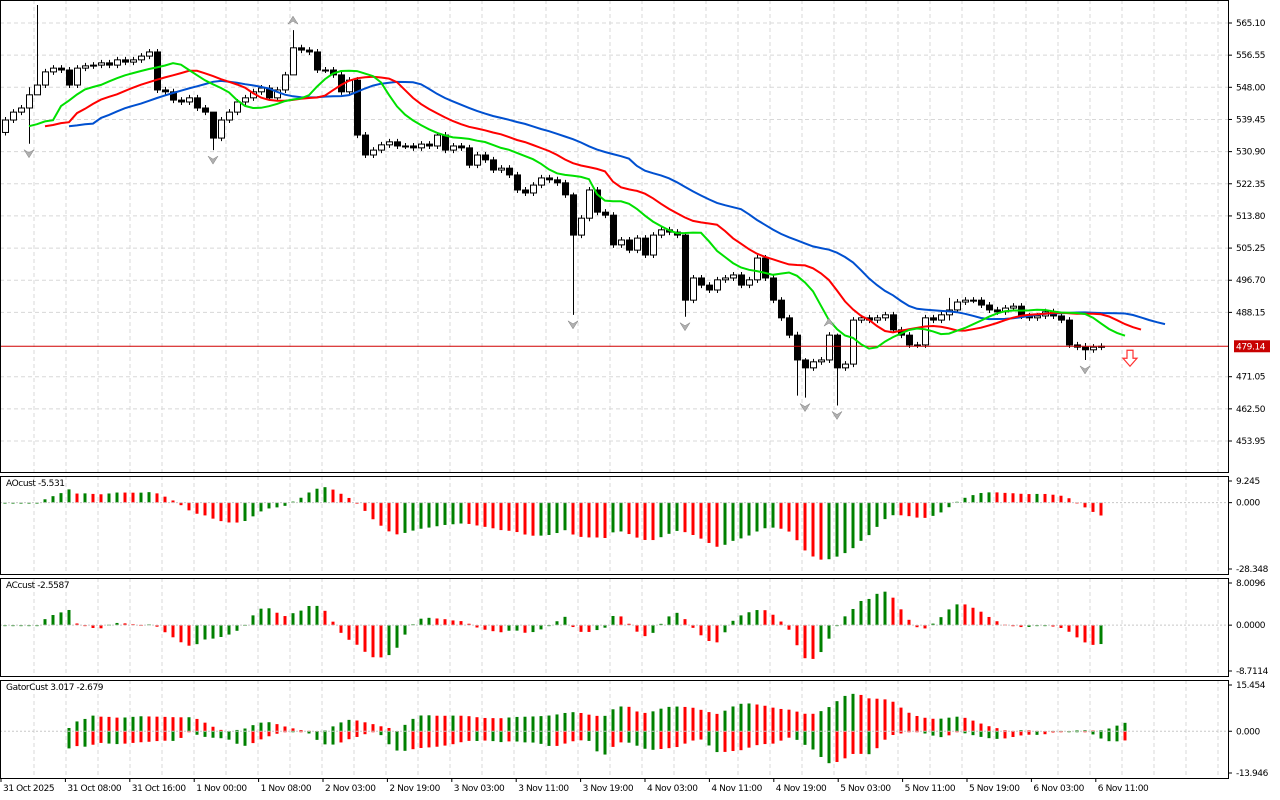 The image size is (1280, 800). I want to click on time-tick-label: 5 Nov 19:00, so click(994, 789).